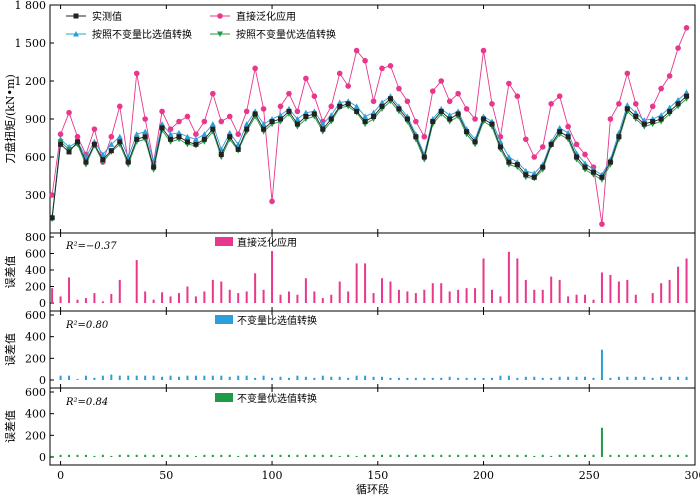 The height and width of the screenshot is (495, 700). What do you see at coordinates (142, 34) in the screenshot?
I see `legend-label-ratio: 按照不变量比选值转换` at bounding box center [142, 34].